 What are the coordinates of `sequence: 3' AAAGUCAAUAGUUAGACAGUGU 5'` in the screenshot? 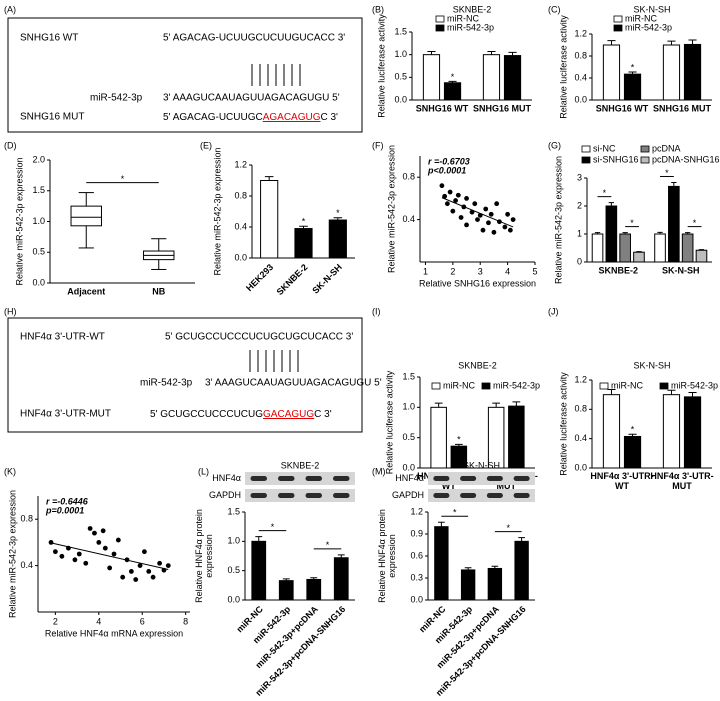 It's located at (251, 98).